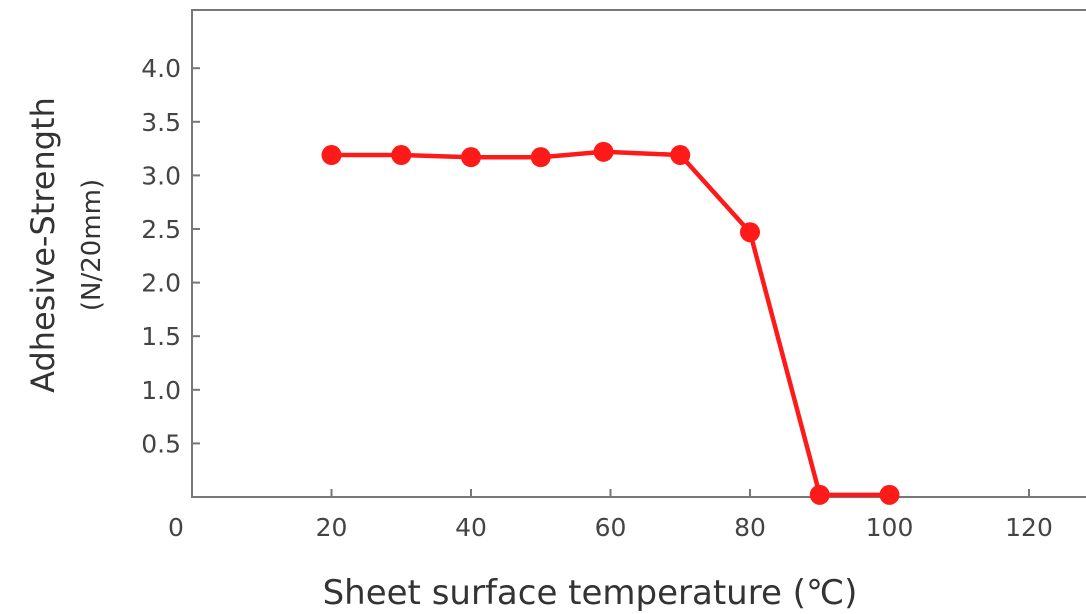  Describe the element at coordinates (890, 527) in the screenshot. I see `x-tick-label: 100` at that location.